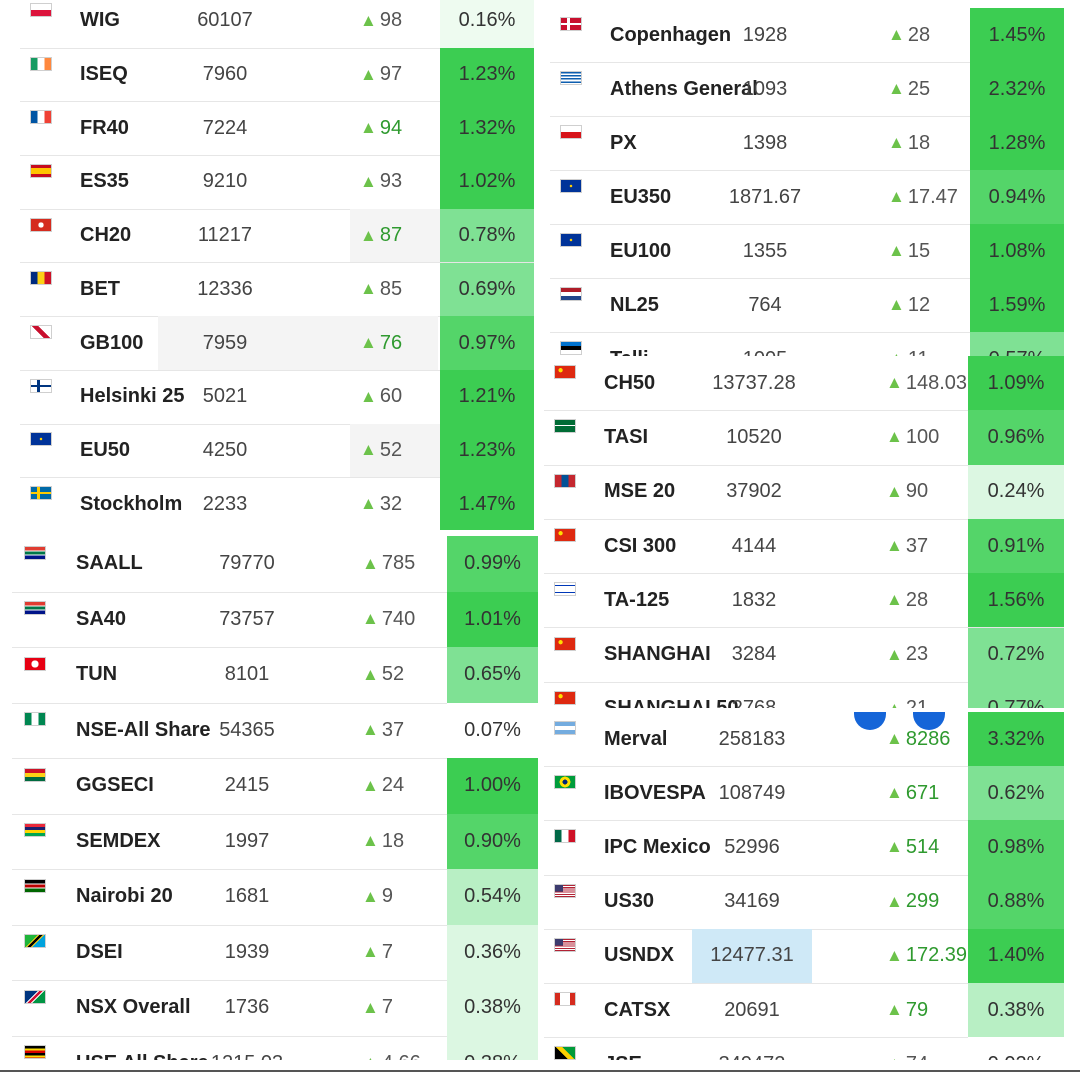  What do you see at coordinates (35, 996) in the screenshot?
I see `namibia-flag-icon` at bounding box center [35, 996].